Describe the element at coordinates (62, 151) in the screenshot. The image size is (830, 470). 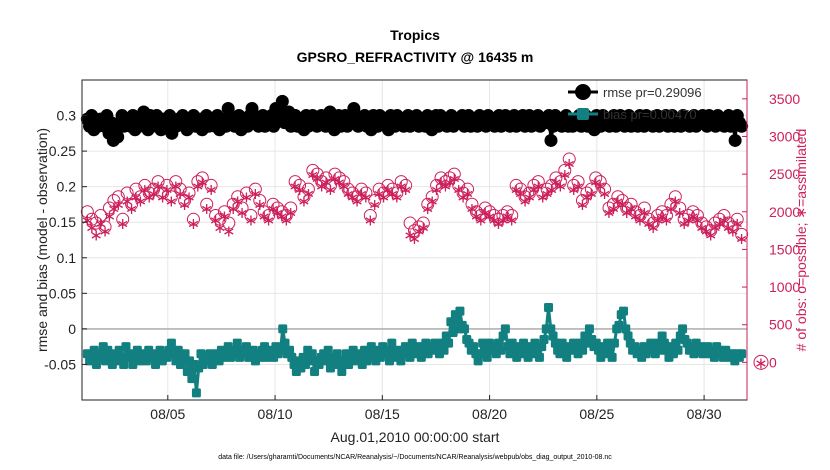
I see `y-tick-label: 0.25` at that location.